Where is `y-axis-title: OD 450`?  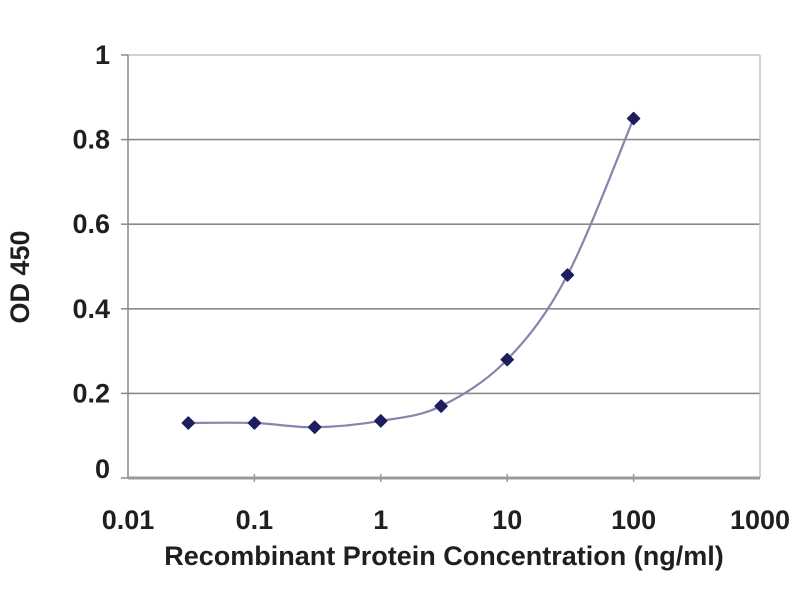 y-axis-title: OD 450 is located at coordinates (20, 277).